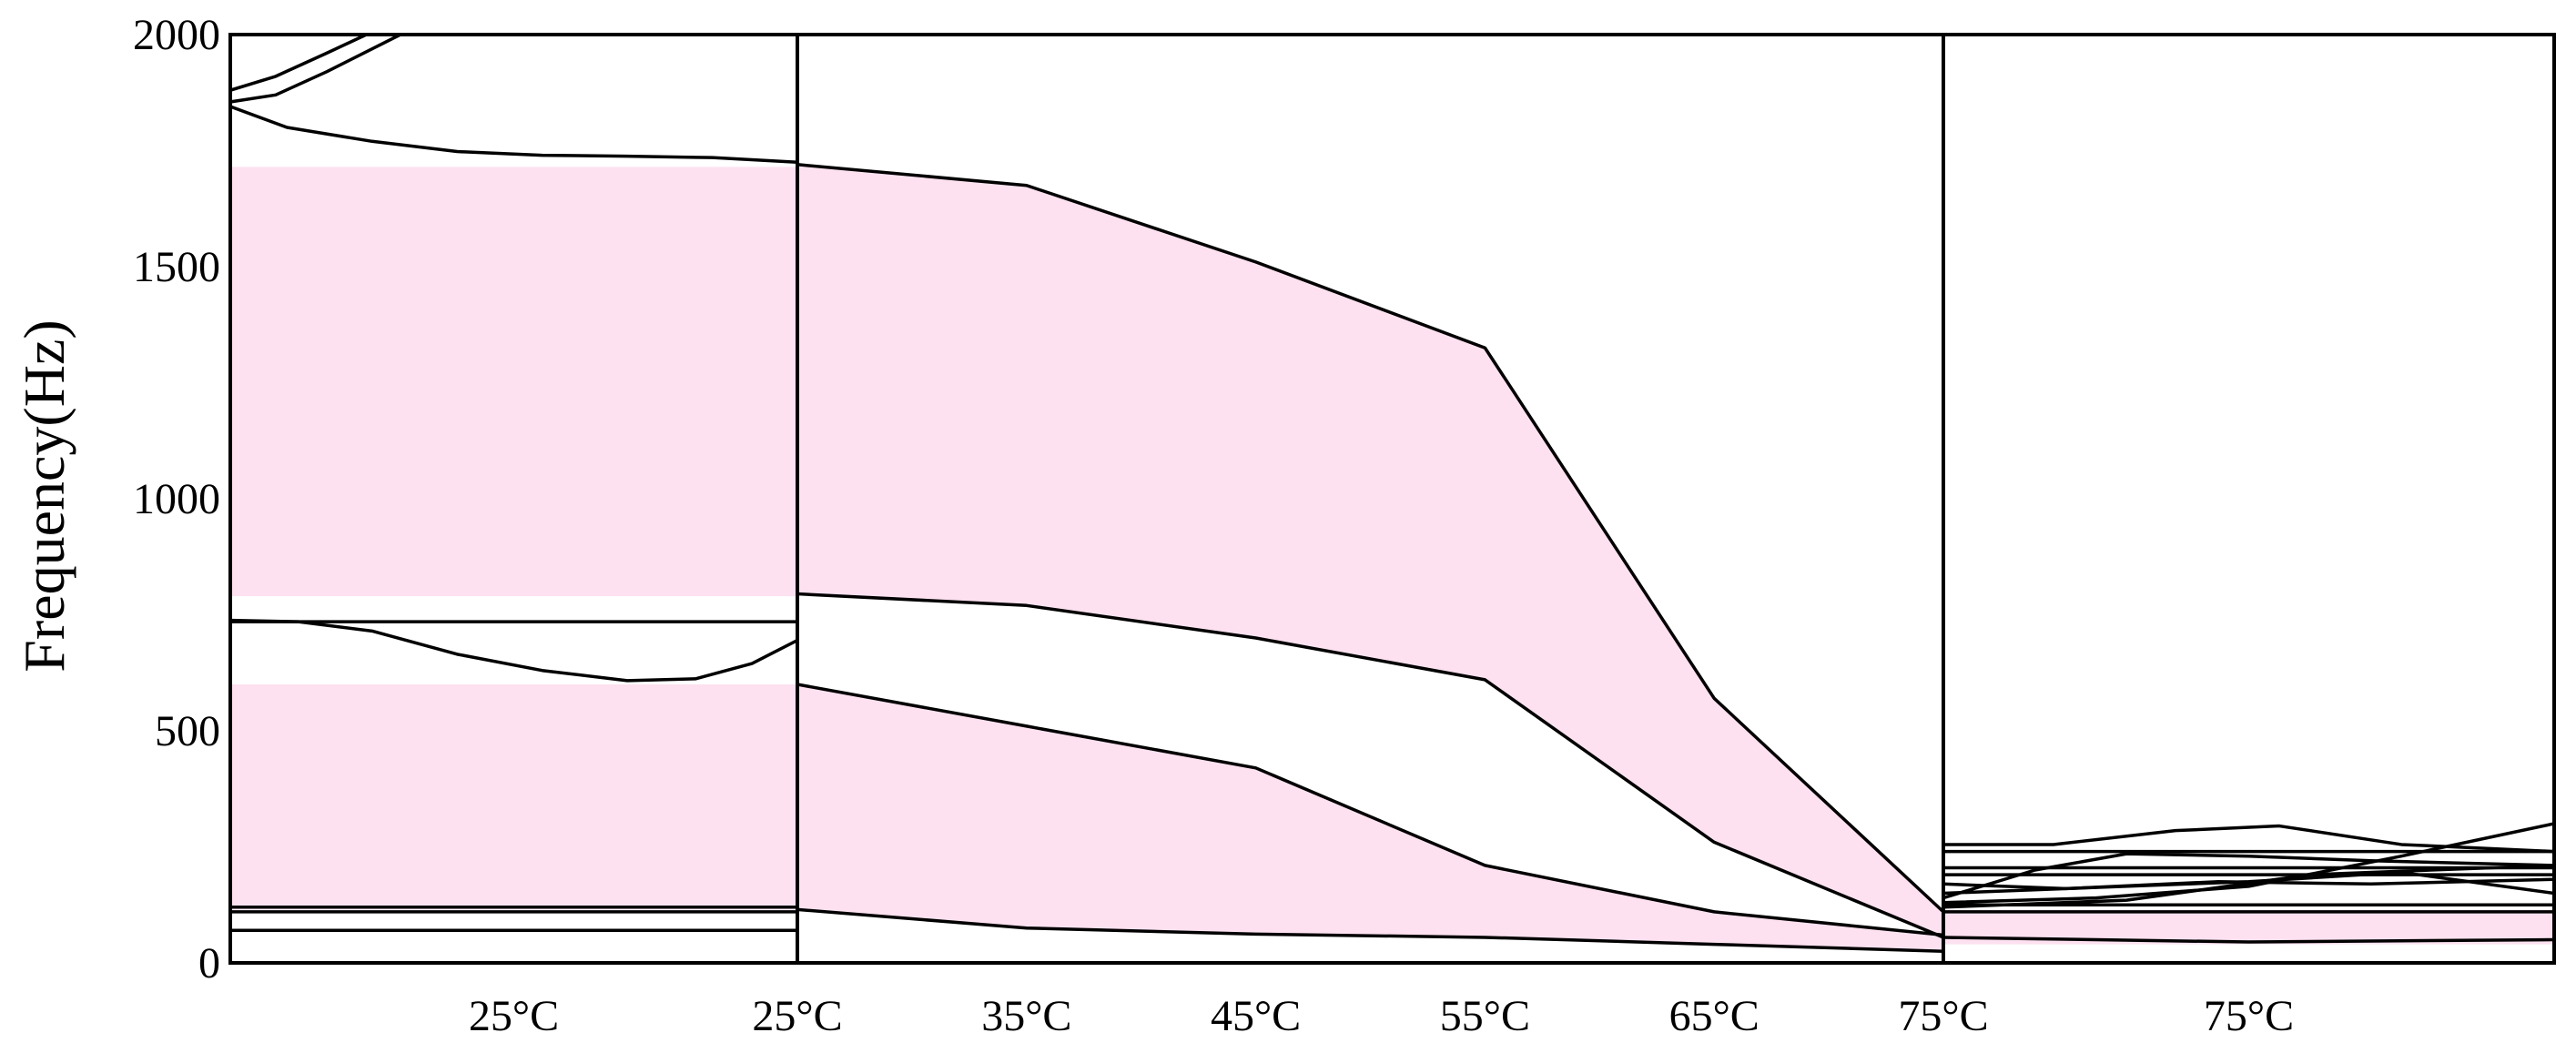 The height and width of the screenshot is (1063, 2576). What do you see at coordinates (1943, 1016) in the screenshot?
I see `x-tick-label-middle-6: 75°C` at bounding box center [1943, 1016].